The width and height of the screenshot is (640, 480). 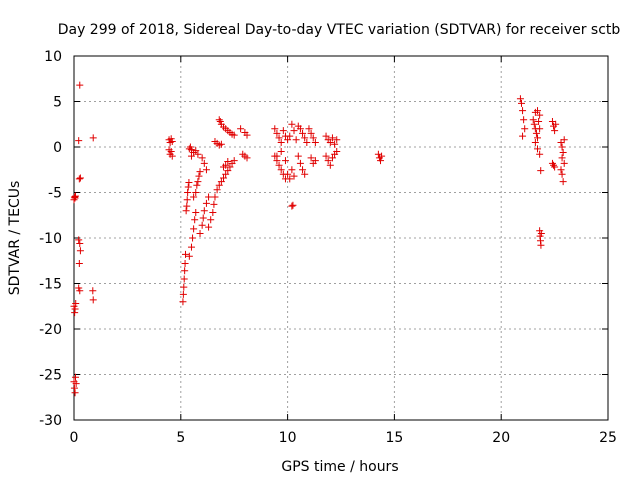 I want to click on x-tick-label: 10, so click(x=288, y=438).